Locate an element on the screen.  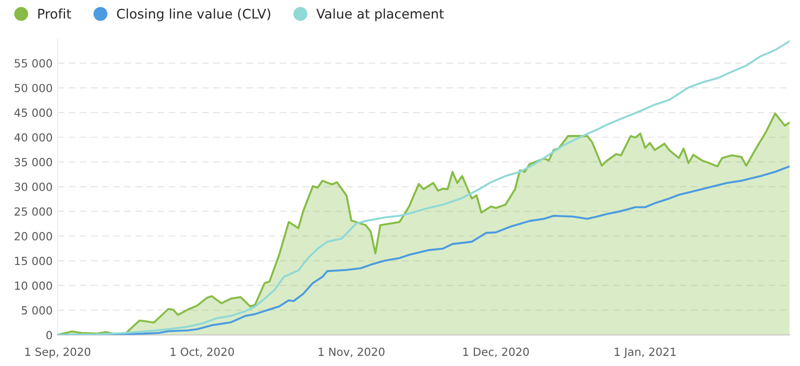
y-tick-label: 55 000 is located at coordinates (33, 63).